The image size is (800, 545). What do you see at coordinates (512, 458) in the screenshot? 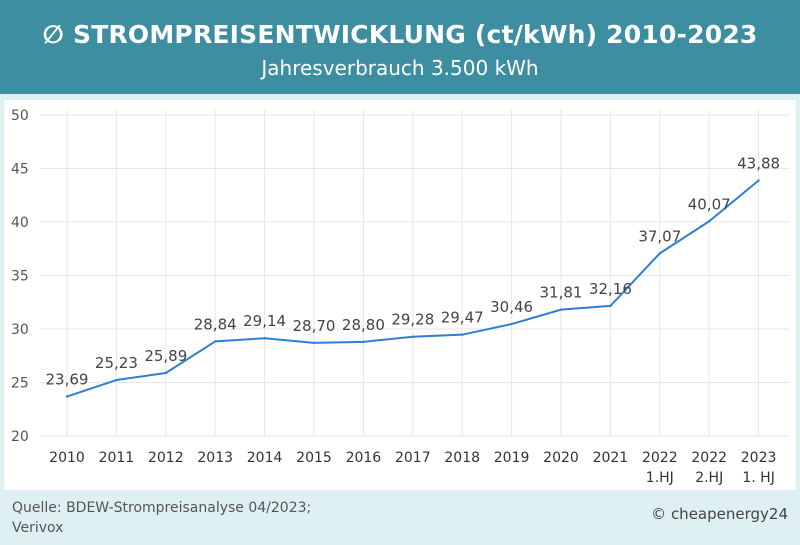
I see `x-tick-label-9: 2019` at bounding box center [512, 458].